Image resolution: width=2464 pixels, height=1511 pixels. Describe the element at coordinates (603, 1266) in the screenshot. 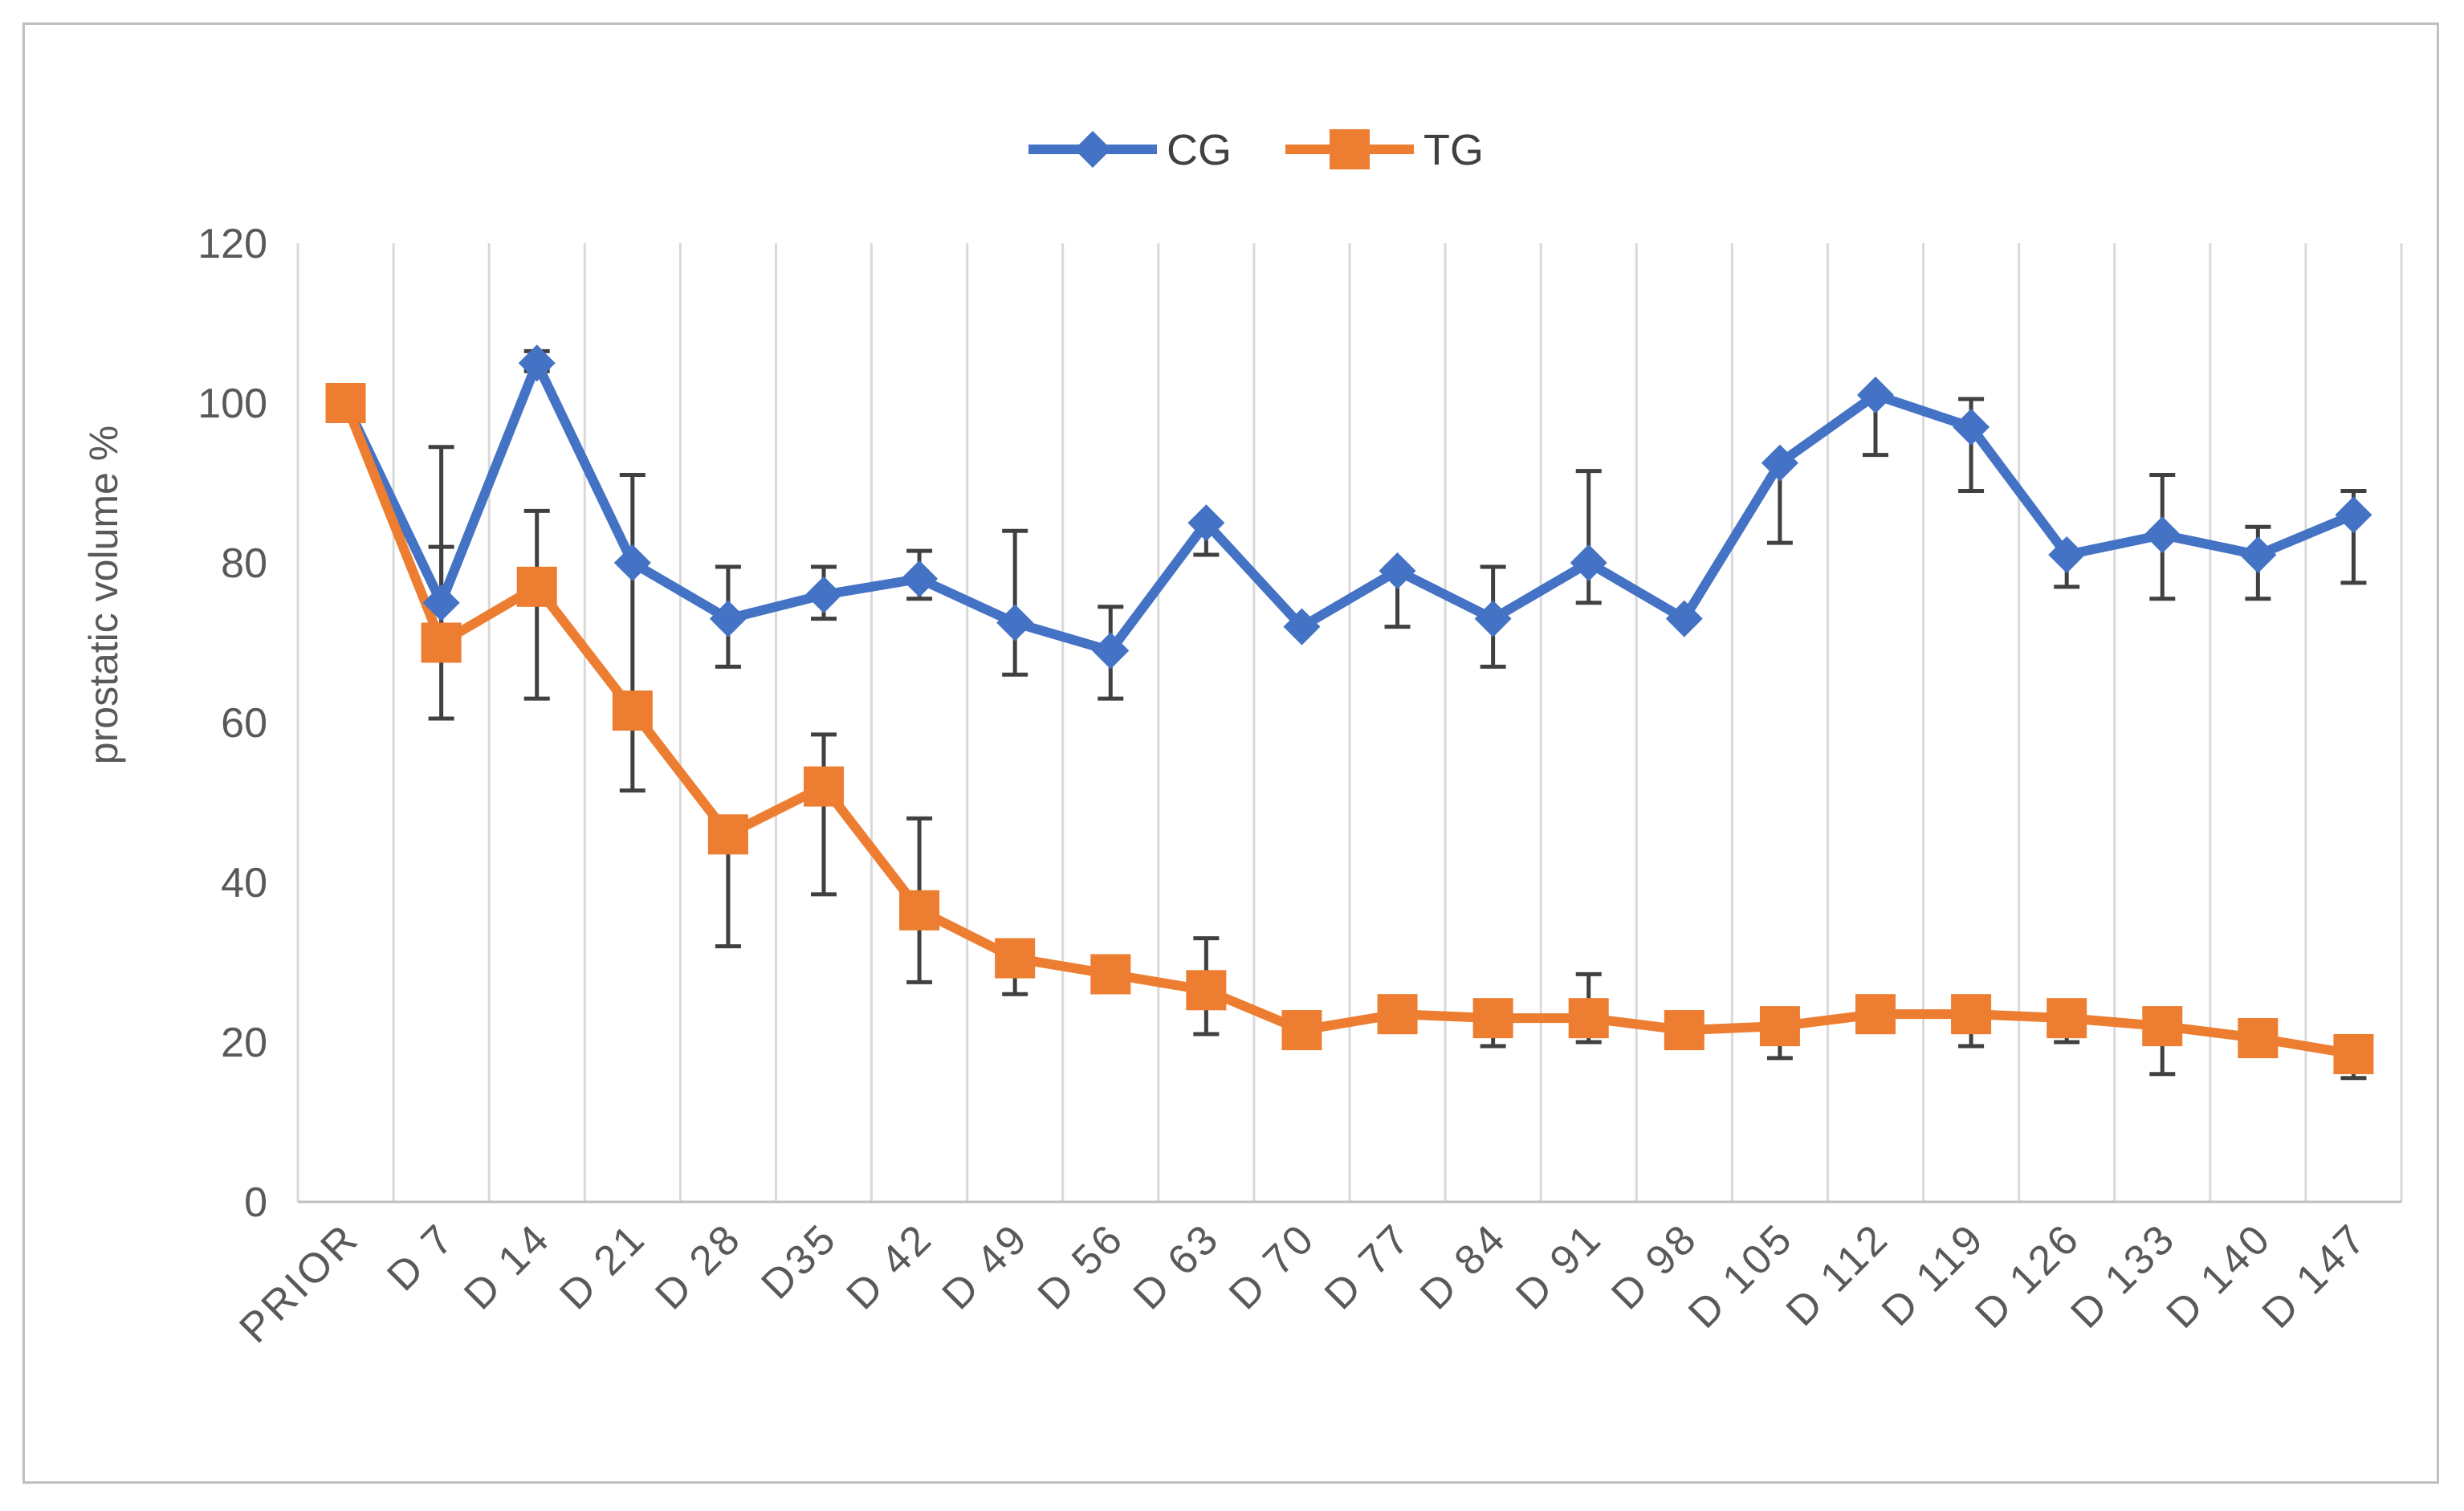

I see `x-tick-label: D 21` at that location.